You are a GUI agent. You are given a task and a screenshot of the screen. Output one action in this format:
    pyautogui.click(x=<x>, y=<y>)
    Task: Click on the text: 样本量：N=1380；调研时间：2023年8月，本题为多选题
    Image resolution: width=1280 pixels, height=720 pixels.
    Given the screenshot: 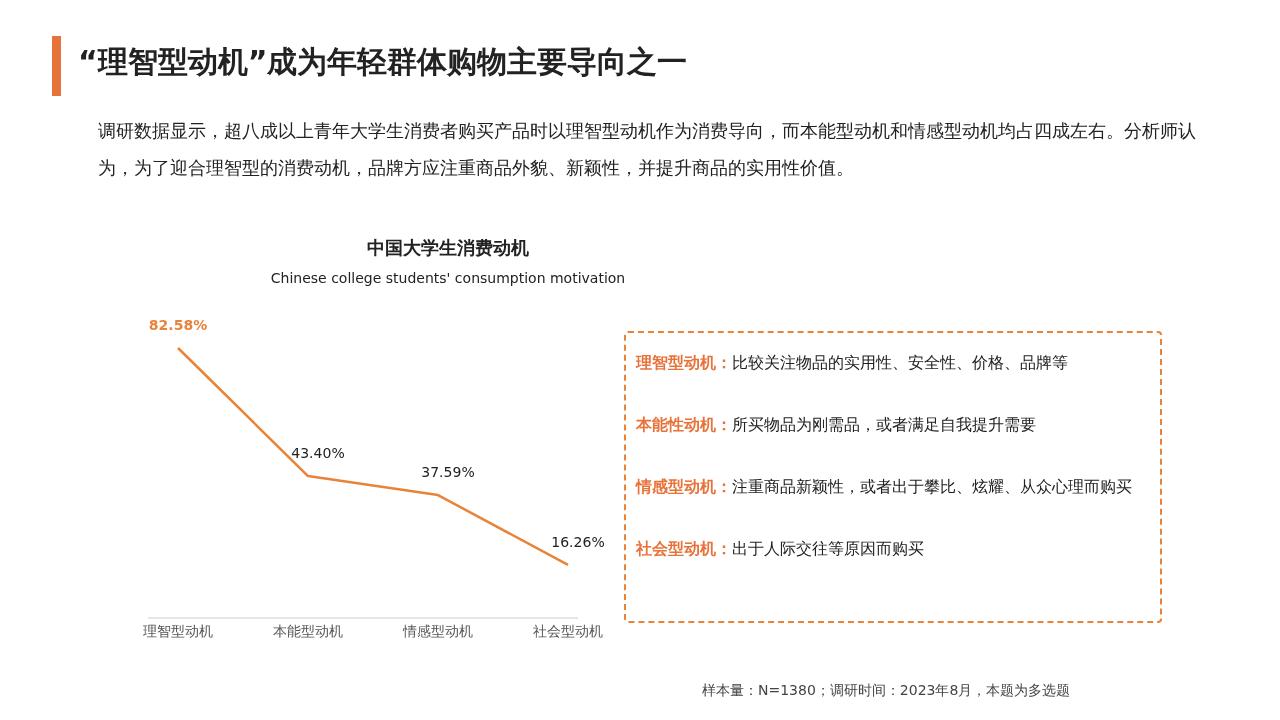 What is the action you would take?
    pyautogui.click(x=886, y=691)
    